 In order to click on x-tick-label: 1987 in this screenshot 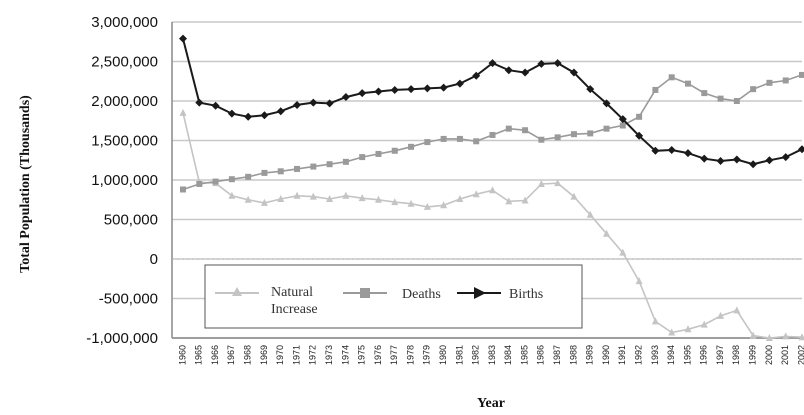, I will do `click(557, 355)`.